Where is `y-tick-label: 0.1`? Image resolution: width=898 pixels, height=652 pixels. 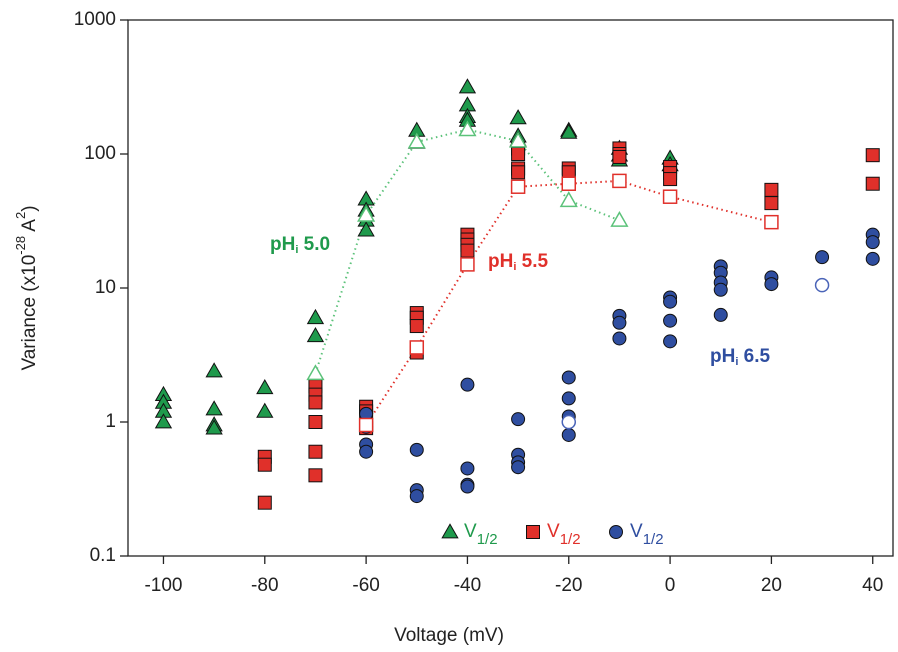 y-tick-label: 0.1 is located at coordinates (103, 555).